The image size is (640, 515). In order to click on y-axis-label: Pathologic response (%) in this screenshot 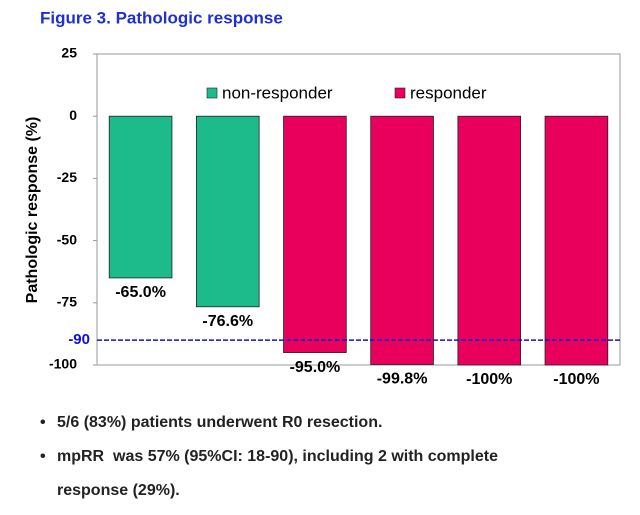, I will do `click(32, 210)`.